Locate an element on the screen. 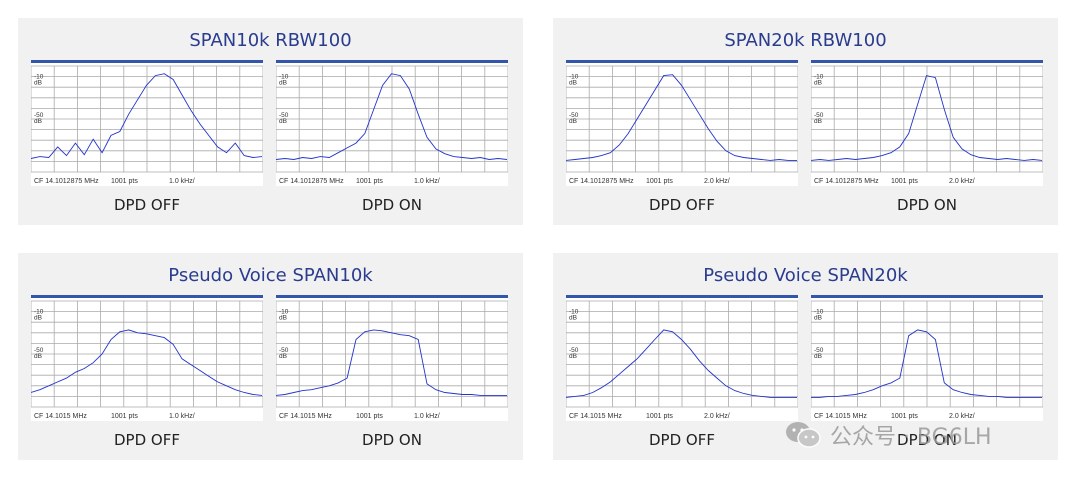 Image resolution: width=1080 pixels, height=478 pixels. watermark-text: 公众号 · BG6LH is located at coordinates (911, 437).